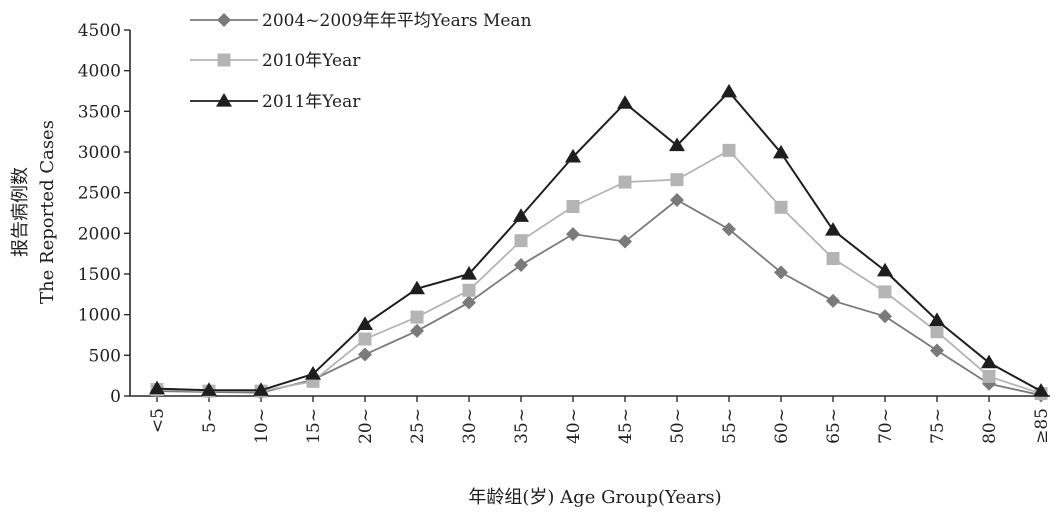 This screenshot has height=519, width=1055. What do you see at coordinates (99, 316) in the screenshot?
I see `y-tick-label: 1000` at bounding box center [99, 316].